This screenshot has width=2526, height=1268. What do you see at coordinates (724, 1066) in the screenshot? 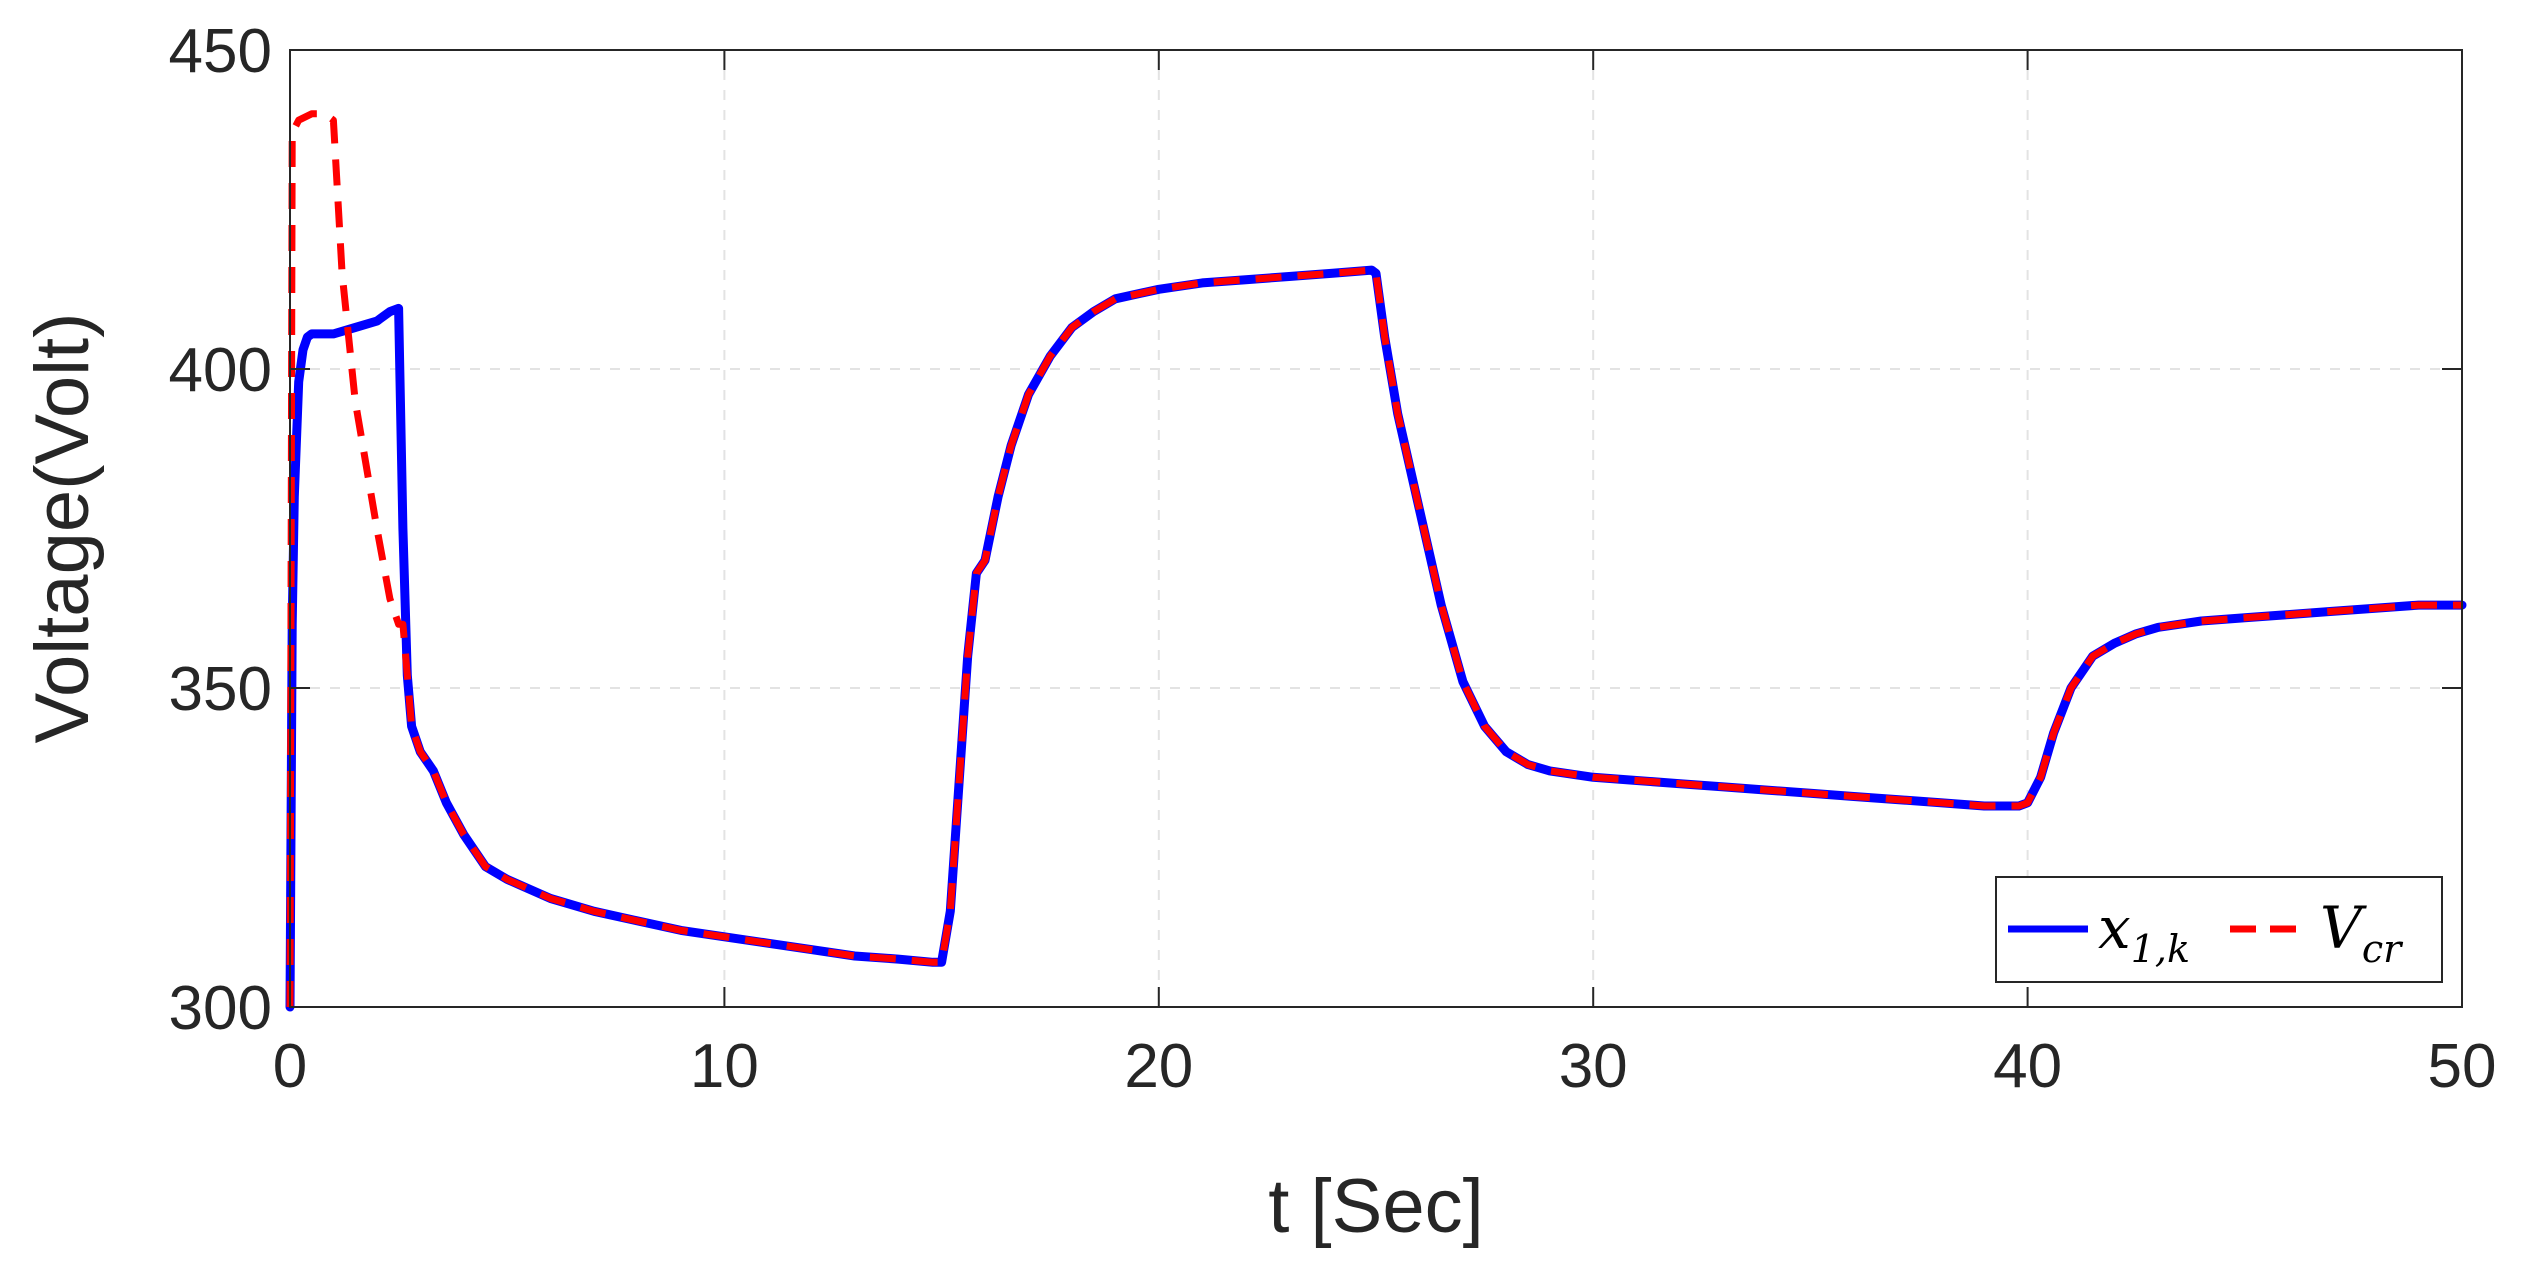
I see `x-tick-label: 10` at bounding box center [724, 1066].